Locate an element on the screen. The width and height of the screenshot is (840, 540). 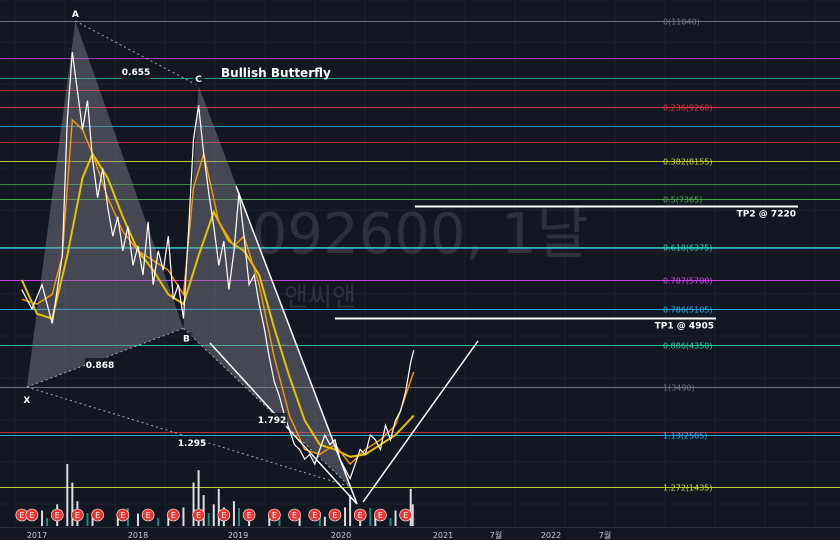
fib-level-label: 1(3490) is located at coordinates (679, 388).